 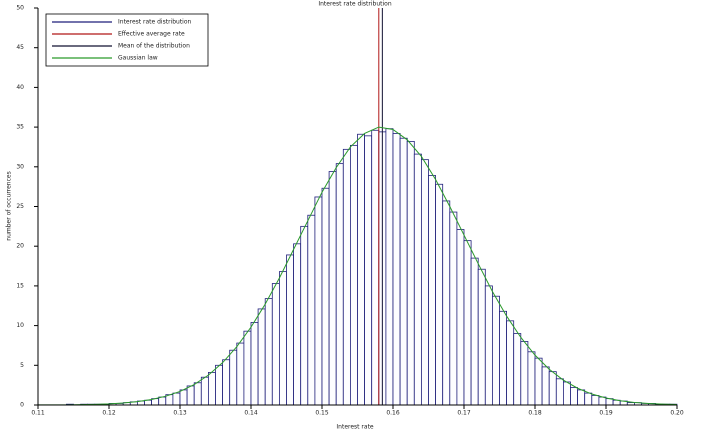 I want to click on y-tick-label: 50, so click(x=20, y=8).